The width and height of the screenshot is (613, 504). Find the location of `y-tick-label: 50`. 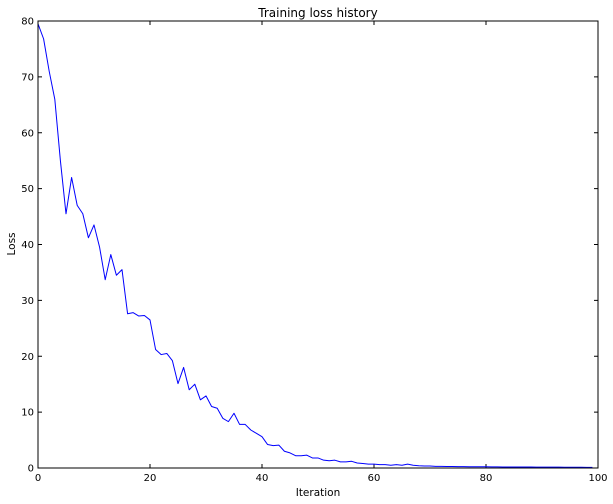

y-tick-label: 50 is located at coordinates (27, 189).